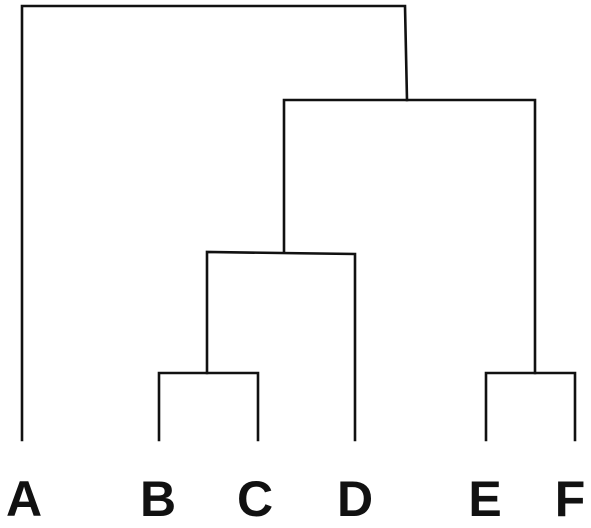 This screenshot has width=591, height=528. What do you see at coordinates (295, 499) in the screenshot?
I see `leaf-labels: A B C D E F` at bounding box center [295, 499].